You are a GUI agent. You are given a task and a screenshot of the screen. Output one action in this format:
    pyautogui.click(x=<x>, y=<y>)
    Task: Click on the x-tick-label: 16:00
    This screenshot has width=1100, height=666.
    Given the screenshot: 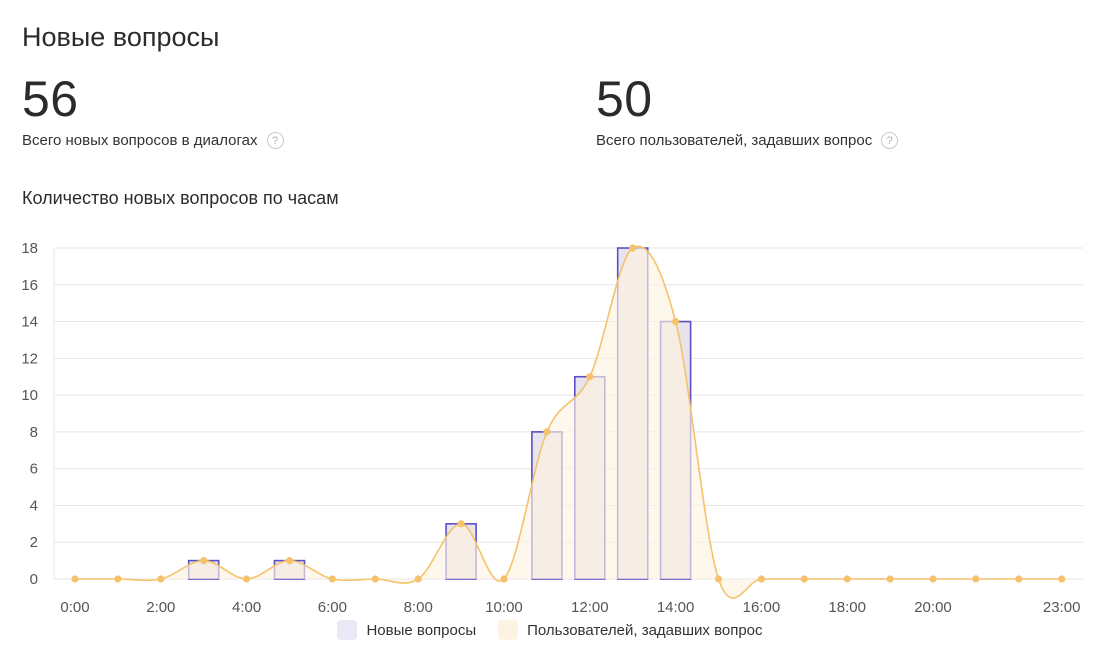 What is the action you would take?
    pyautogui.click(x=762, y=607)
    